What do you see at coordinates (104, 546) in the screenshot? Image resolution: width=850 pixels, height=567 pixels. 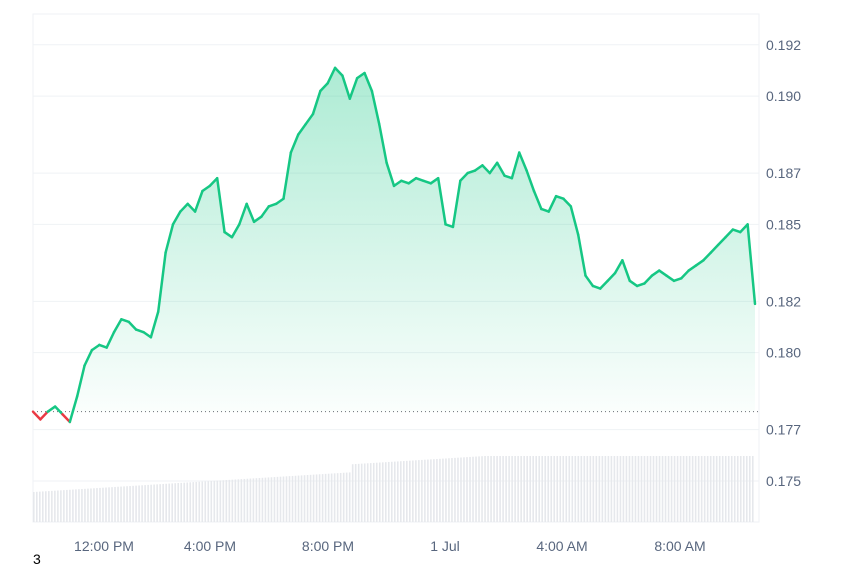 I see `x-tick-label: 12:00 PM` at bounding box center [104, 546].